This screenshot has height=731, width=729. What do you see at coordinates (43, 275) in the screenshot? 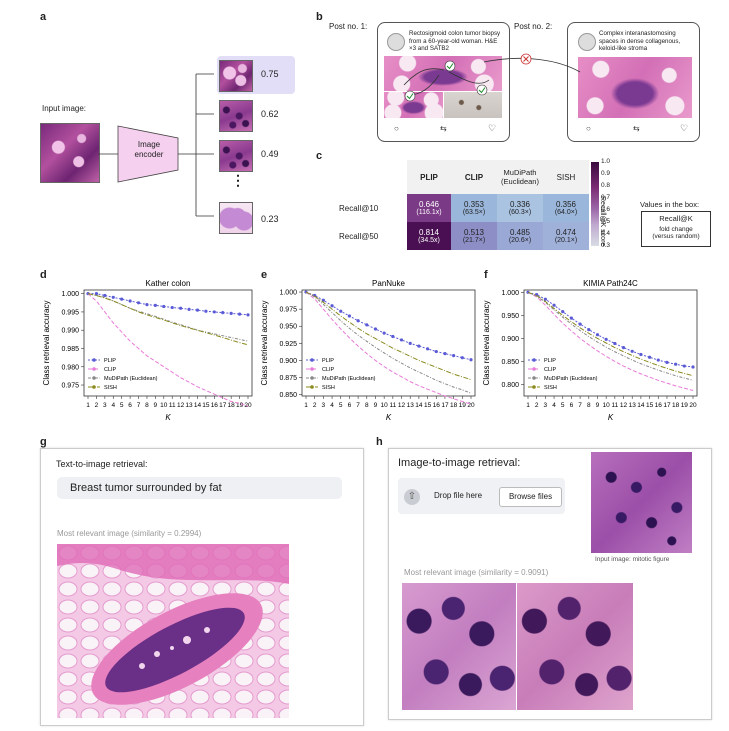
I see `panel-label-d: d` at bounding box center [43, 275].